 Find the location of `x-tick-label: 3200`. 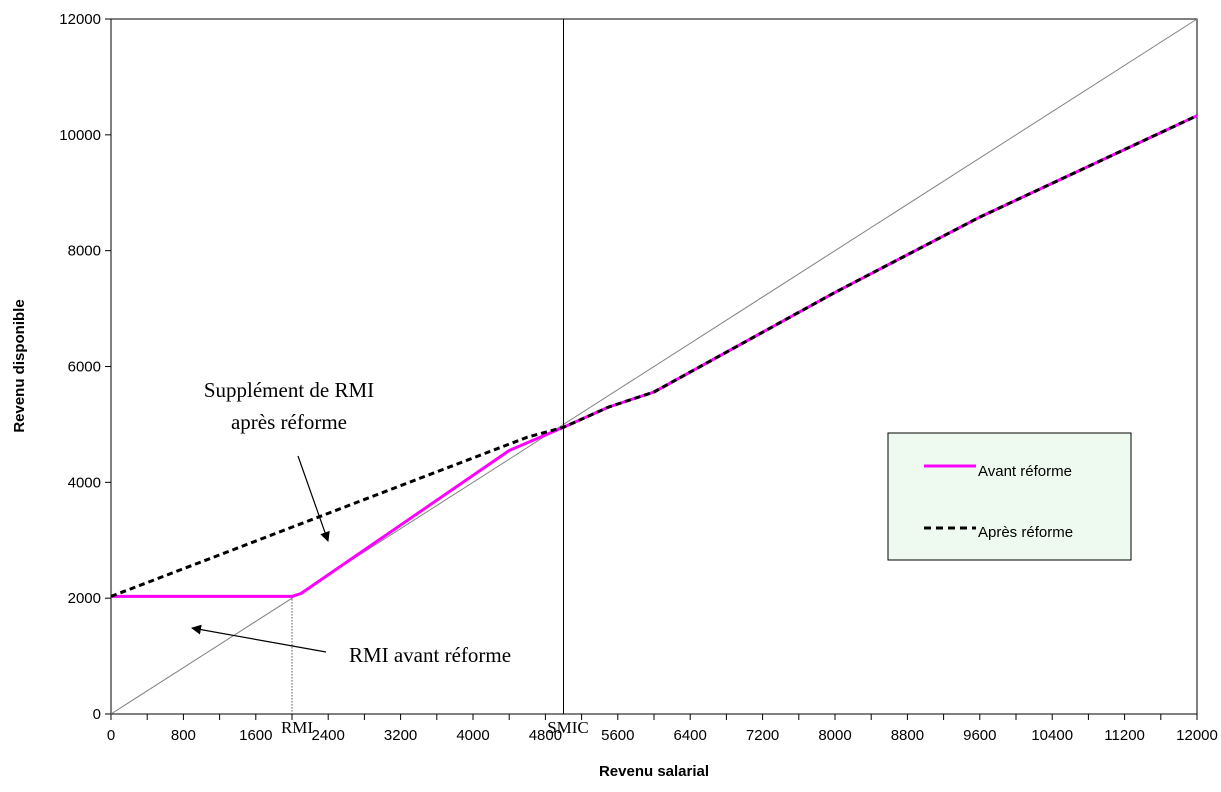

x-tick-label: 3200 is located at coordinates (400, 735).